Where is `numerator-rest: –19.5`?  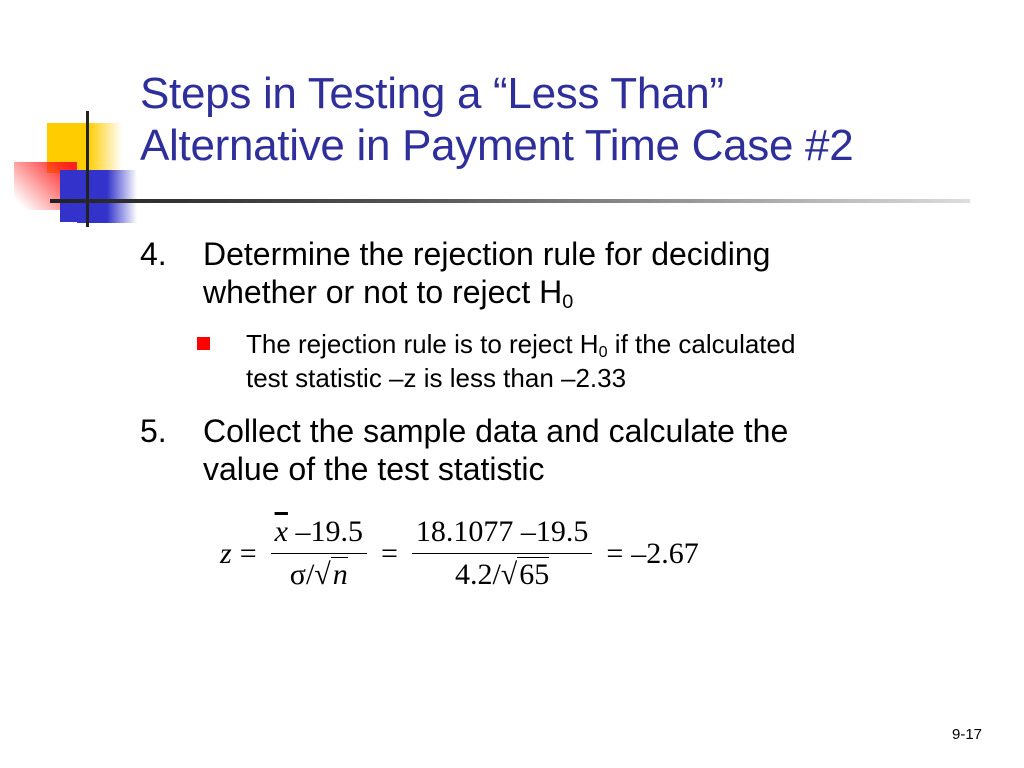
numerator-rest: –19.5 is located at coordinates (325, 531).